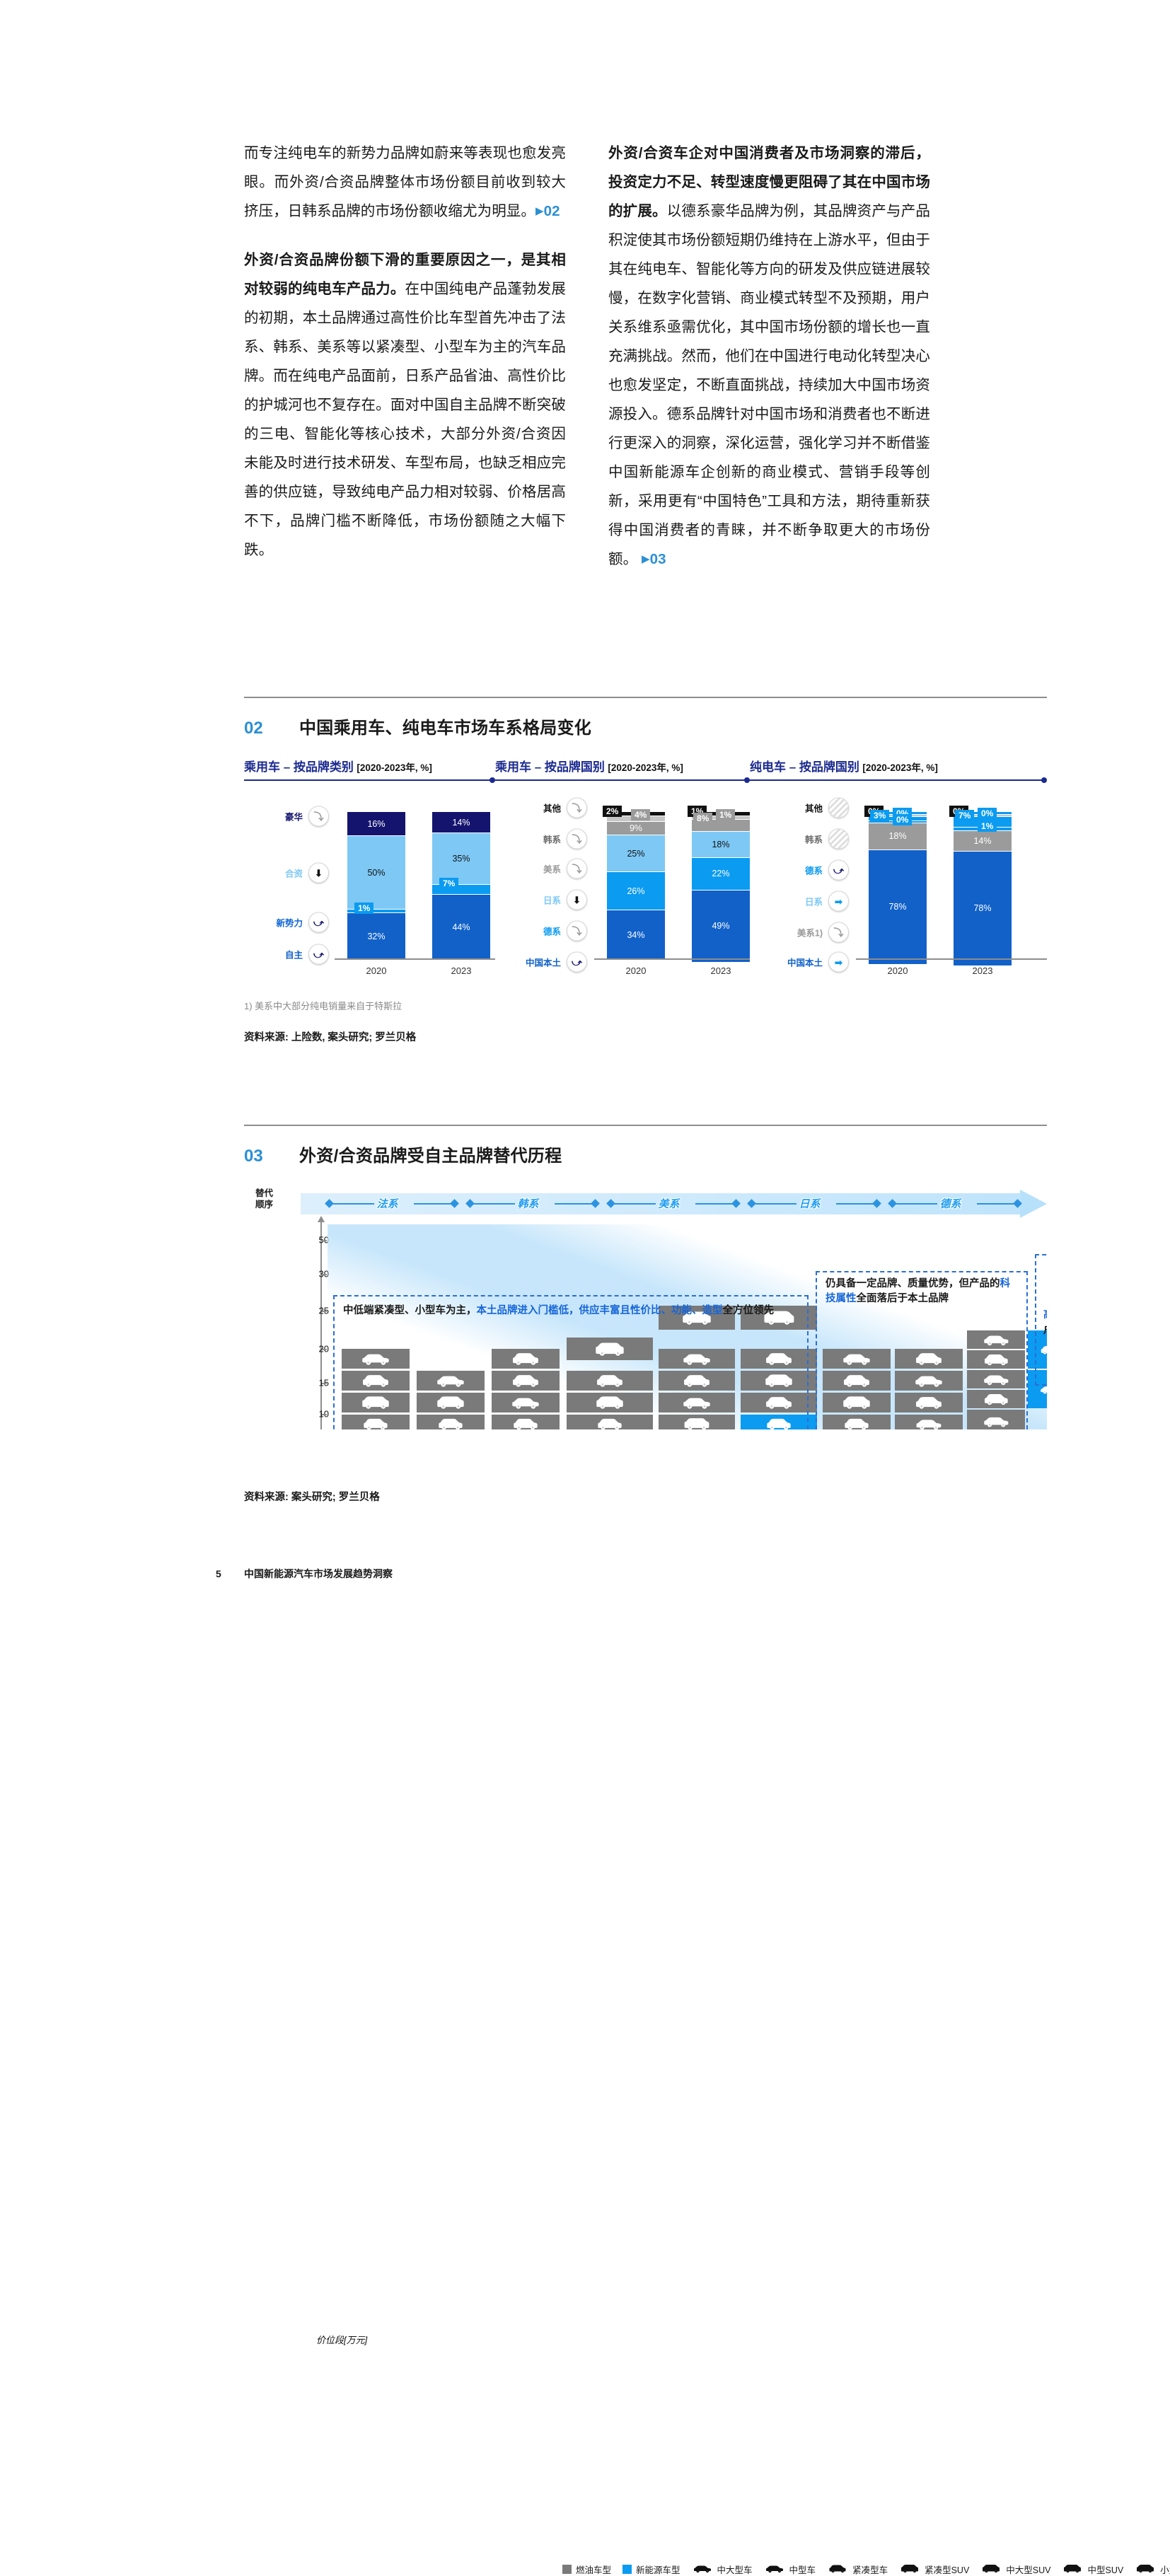 The width and height of the screenshot is (1170, 2576). I want to click on panel-2-title: 乘用车 – 按品牌国别, so click(550, 767).